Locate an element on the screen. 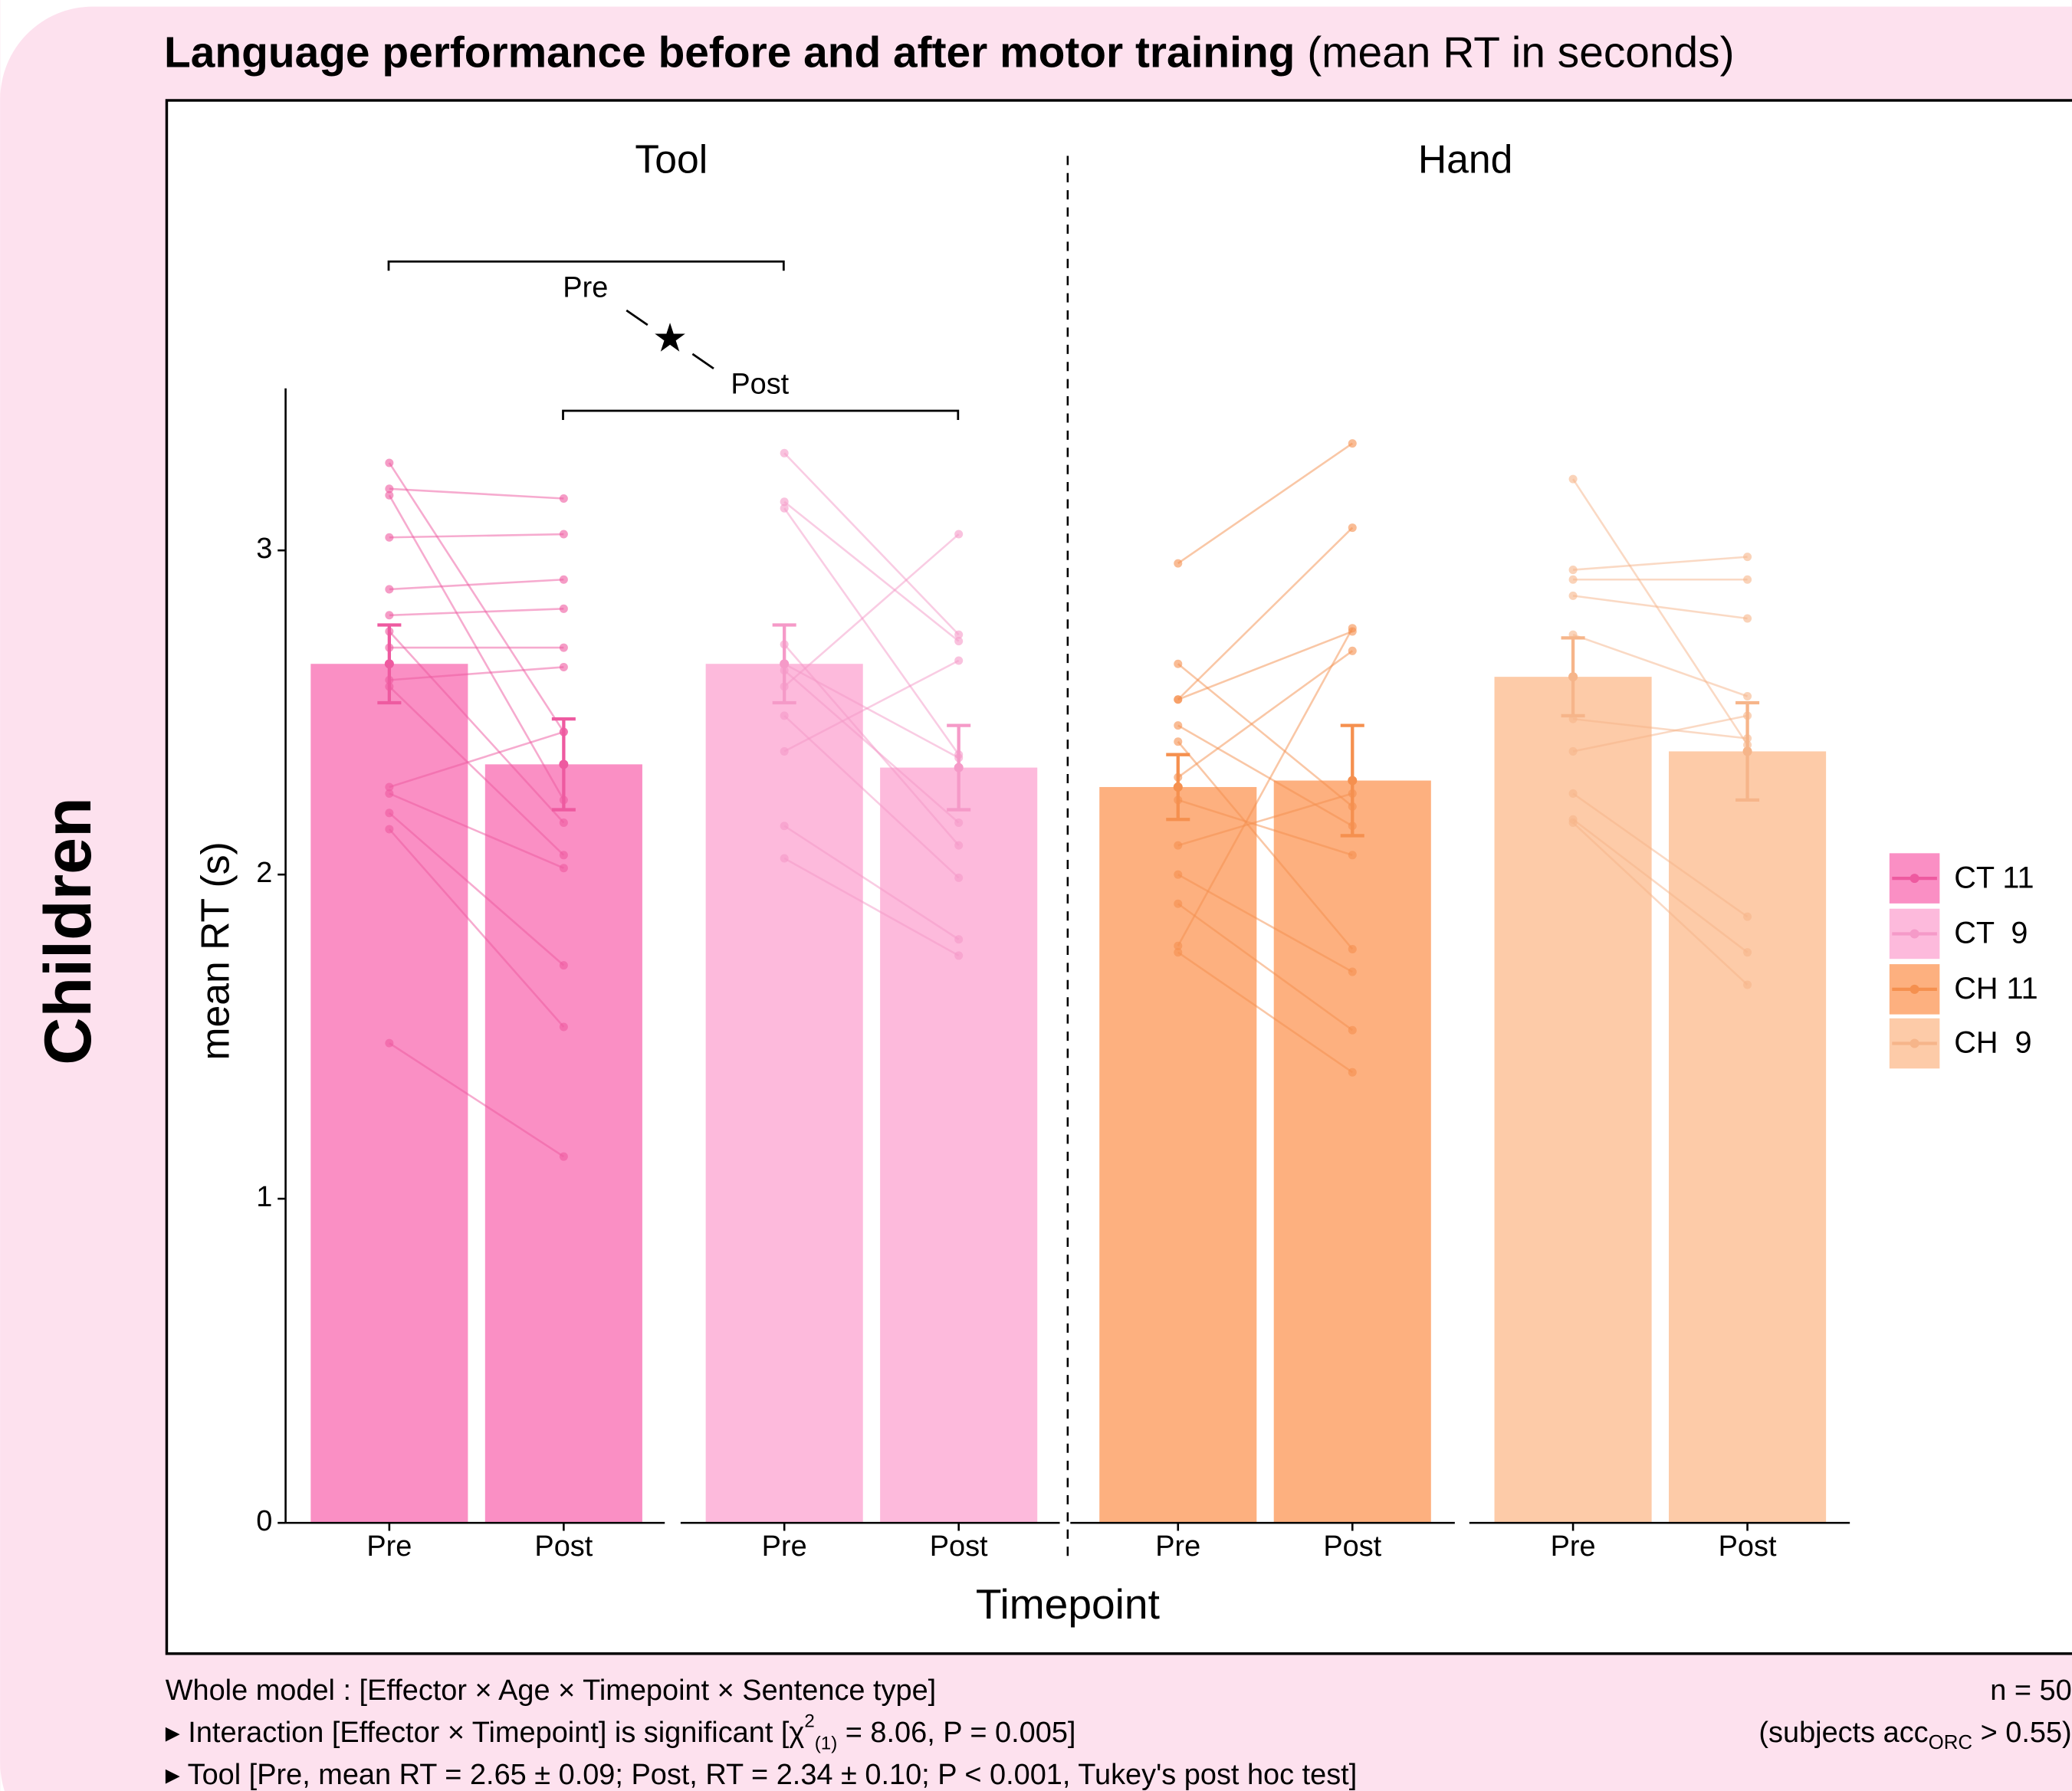 Image resolution: width=2072 pixels, height=1791 pixels. legend-label: CH 9 is located at coordinates (1992, 1043).